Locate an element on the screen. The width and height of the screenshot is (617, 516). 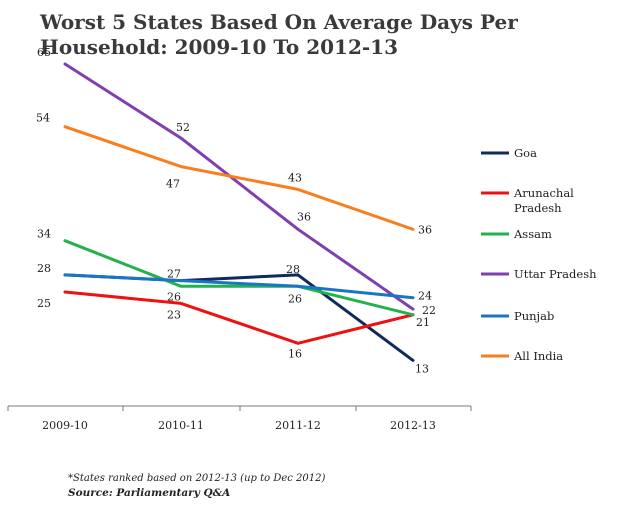
legend-label-uttar-pradesh: Uttar Pradesh is located at coordinates (555, 274).